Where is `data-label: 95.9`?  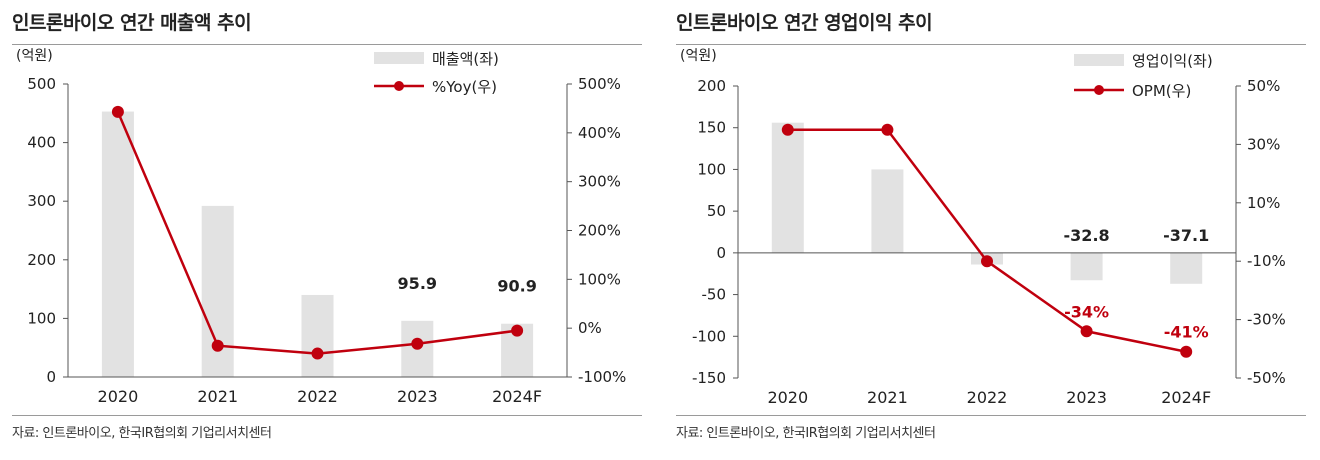 data-label: 95.9 is located at coordinates (417, 283).